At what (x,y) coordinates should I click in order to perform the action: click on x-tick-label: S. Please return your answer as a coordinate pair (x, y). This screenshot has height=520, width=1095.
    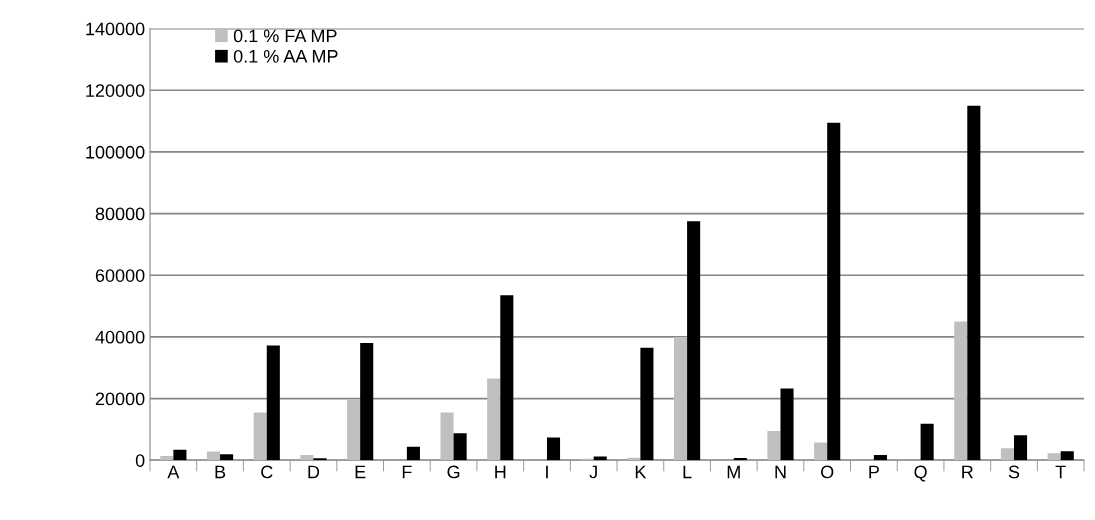
    Looking at the image, I should click on (1014, 472).